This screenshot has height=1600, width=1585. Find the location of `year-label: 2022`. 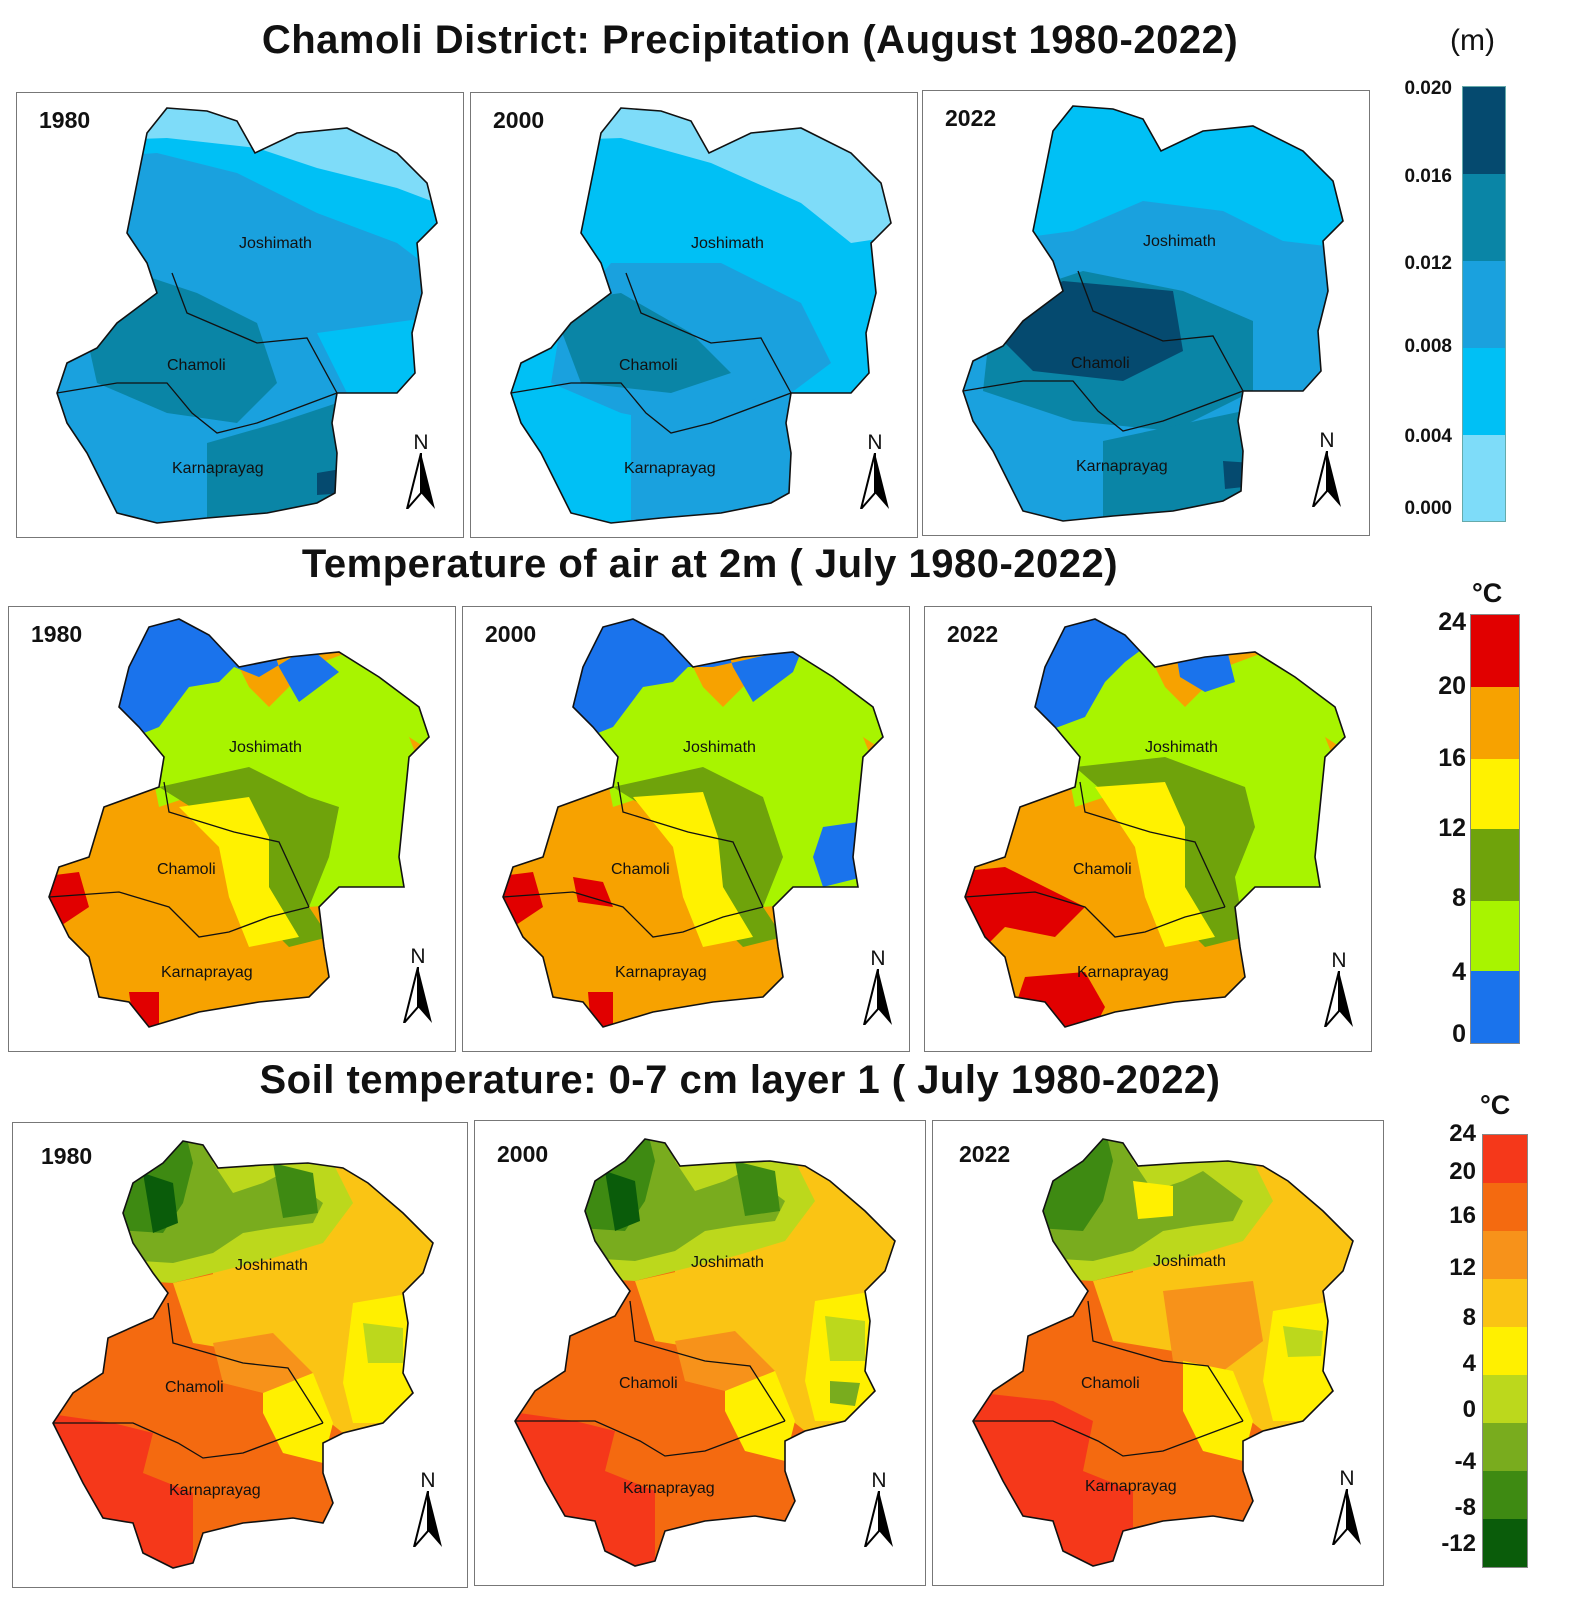

year-label: 2022 is located at coordinates (971, 118).